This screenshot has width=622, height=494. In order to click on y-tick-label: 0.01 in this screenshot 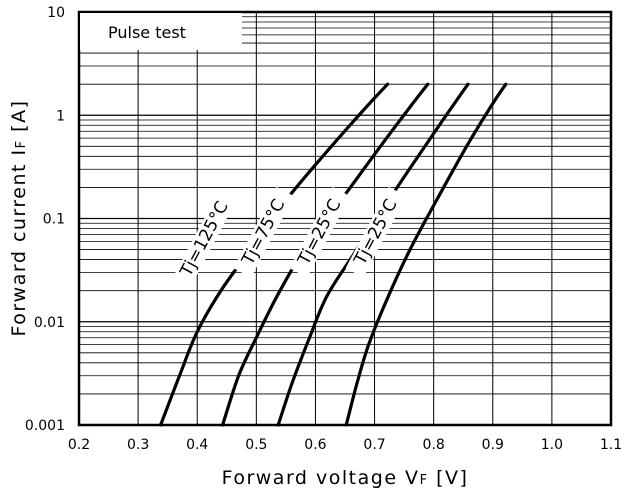, I will do `click(49, 323)`.